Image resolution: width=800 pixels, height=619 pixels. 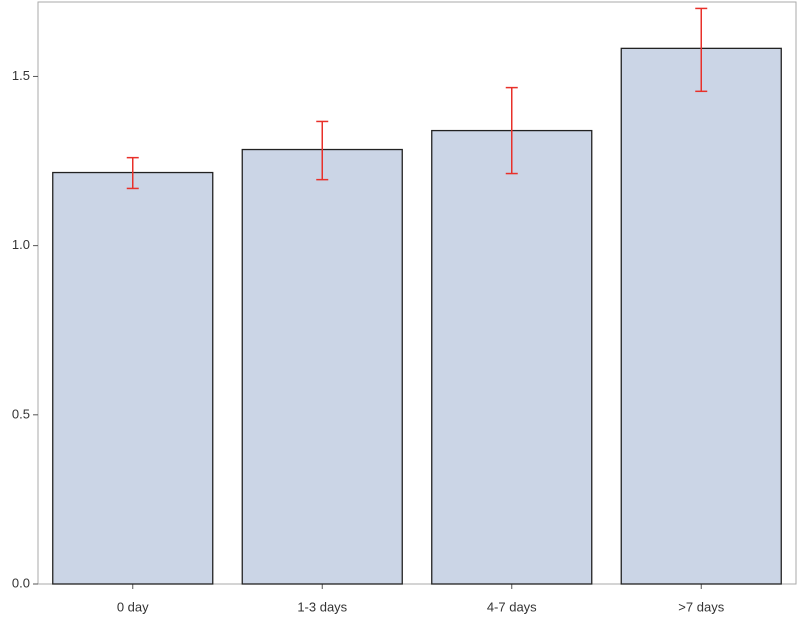 What do you see at coordinates (322, 606) in the screenshot?
I see `x-tick-label: 1-3 days` at bounding box center [322, 606].